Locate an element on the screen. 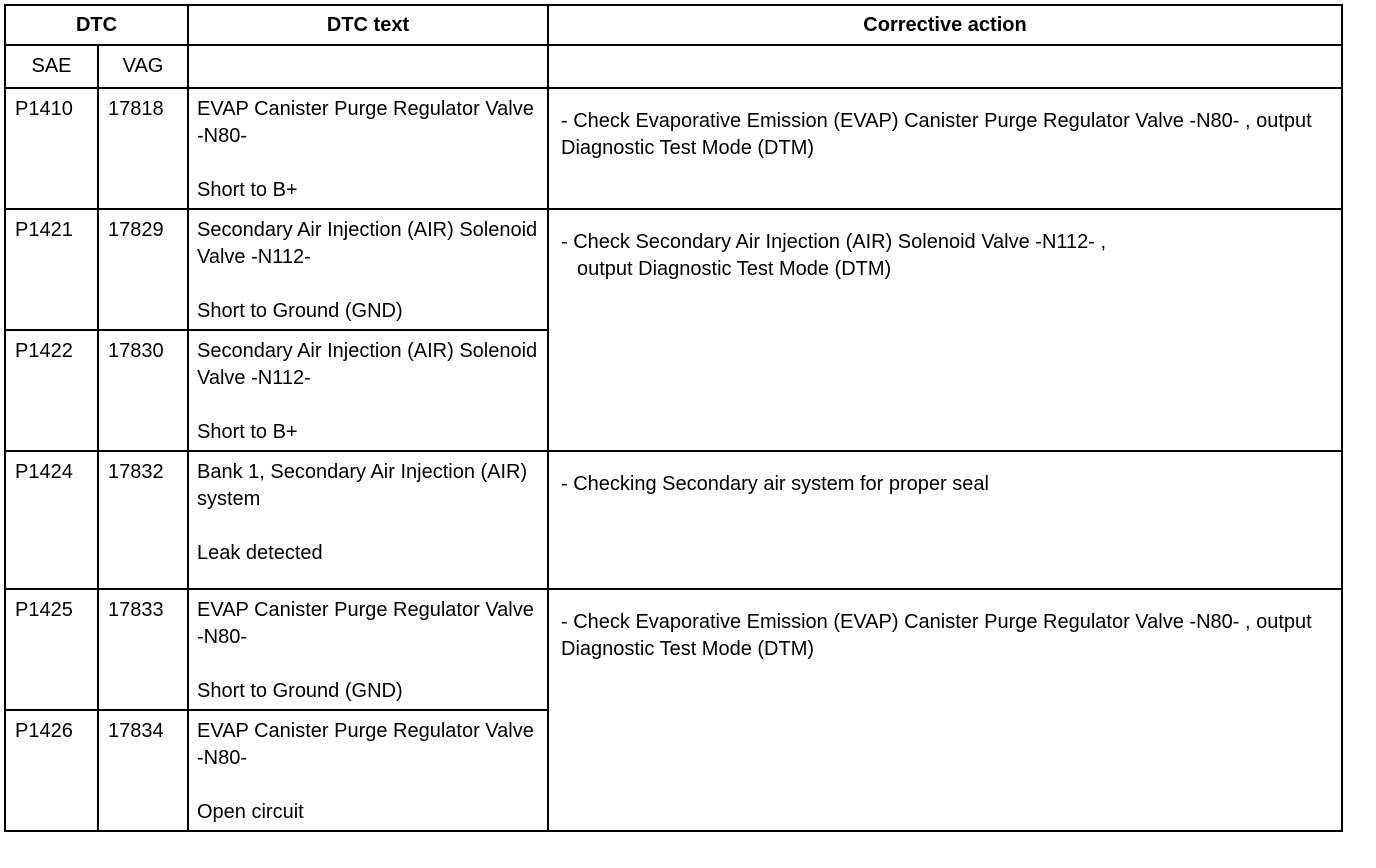  sae-code: P1425 is located at coordinates (51, 649).